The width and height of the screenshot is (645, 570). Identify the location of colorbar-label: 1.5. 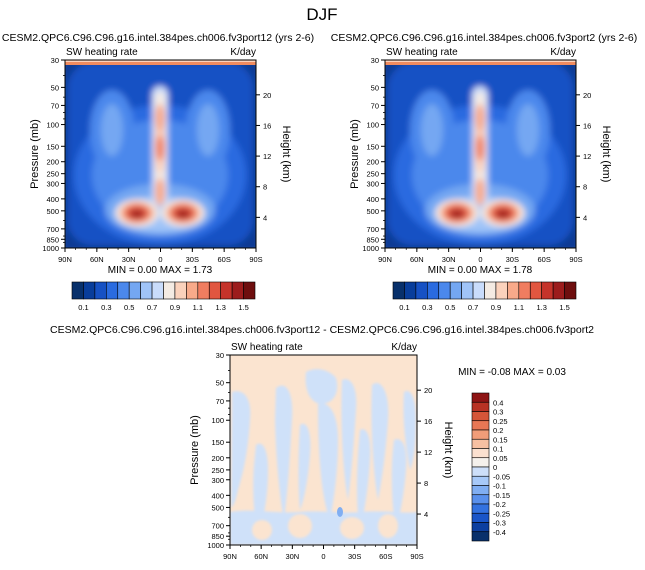
(243, 307).